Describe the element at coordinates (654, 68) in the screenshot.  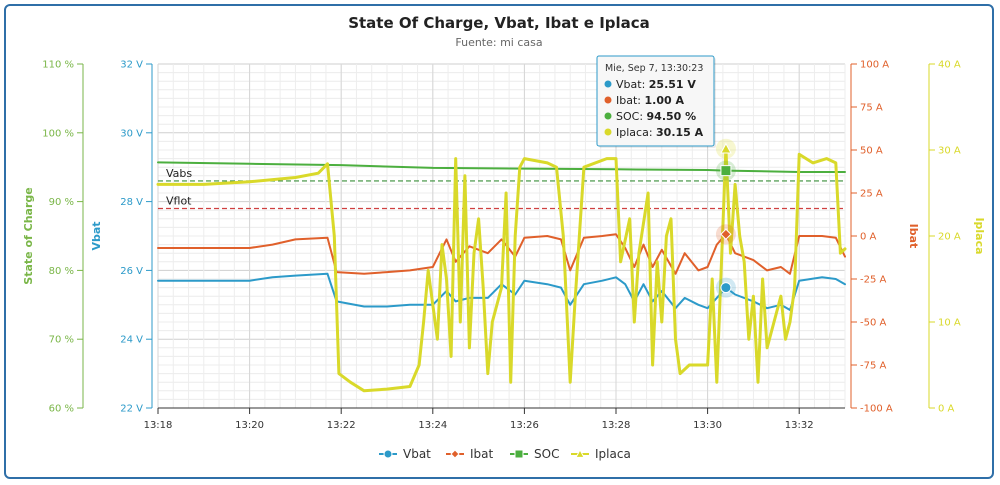
I see `tooltip-header: Mie, Sep 7, 13:30:23` at that location.